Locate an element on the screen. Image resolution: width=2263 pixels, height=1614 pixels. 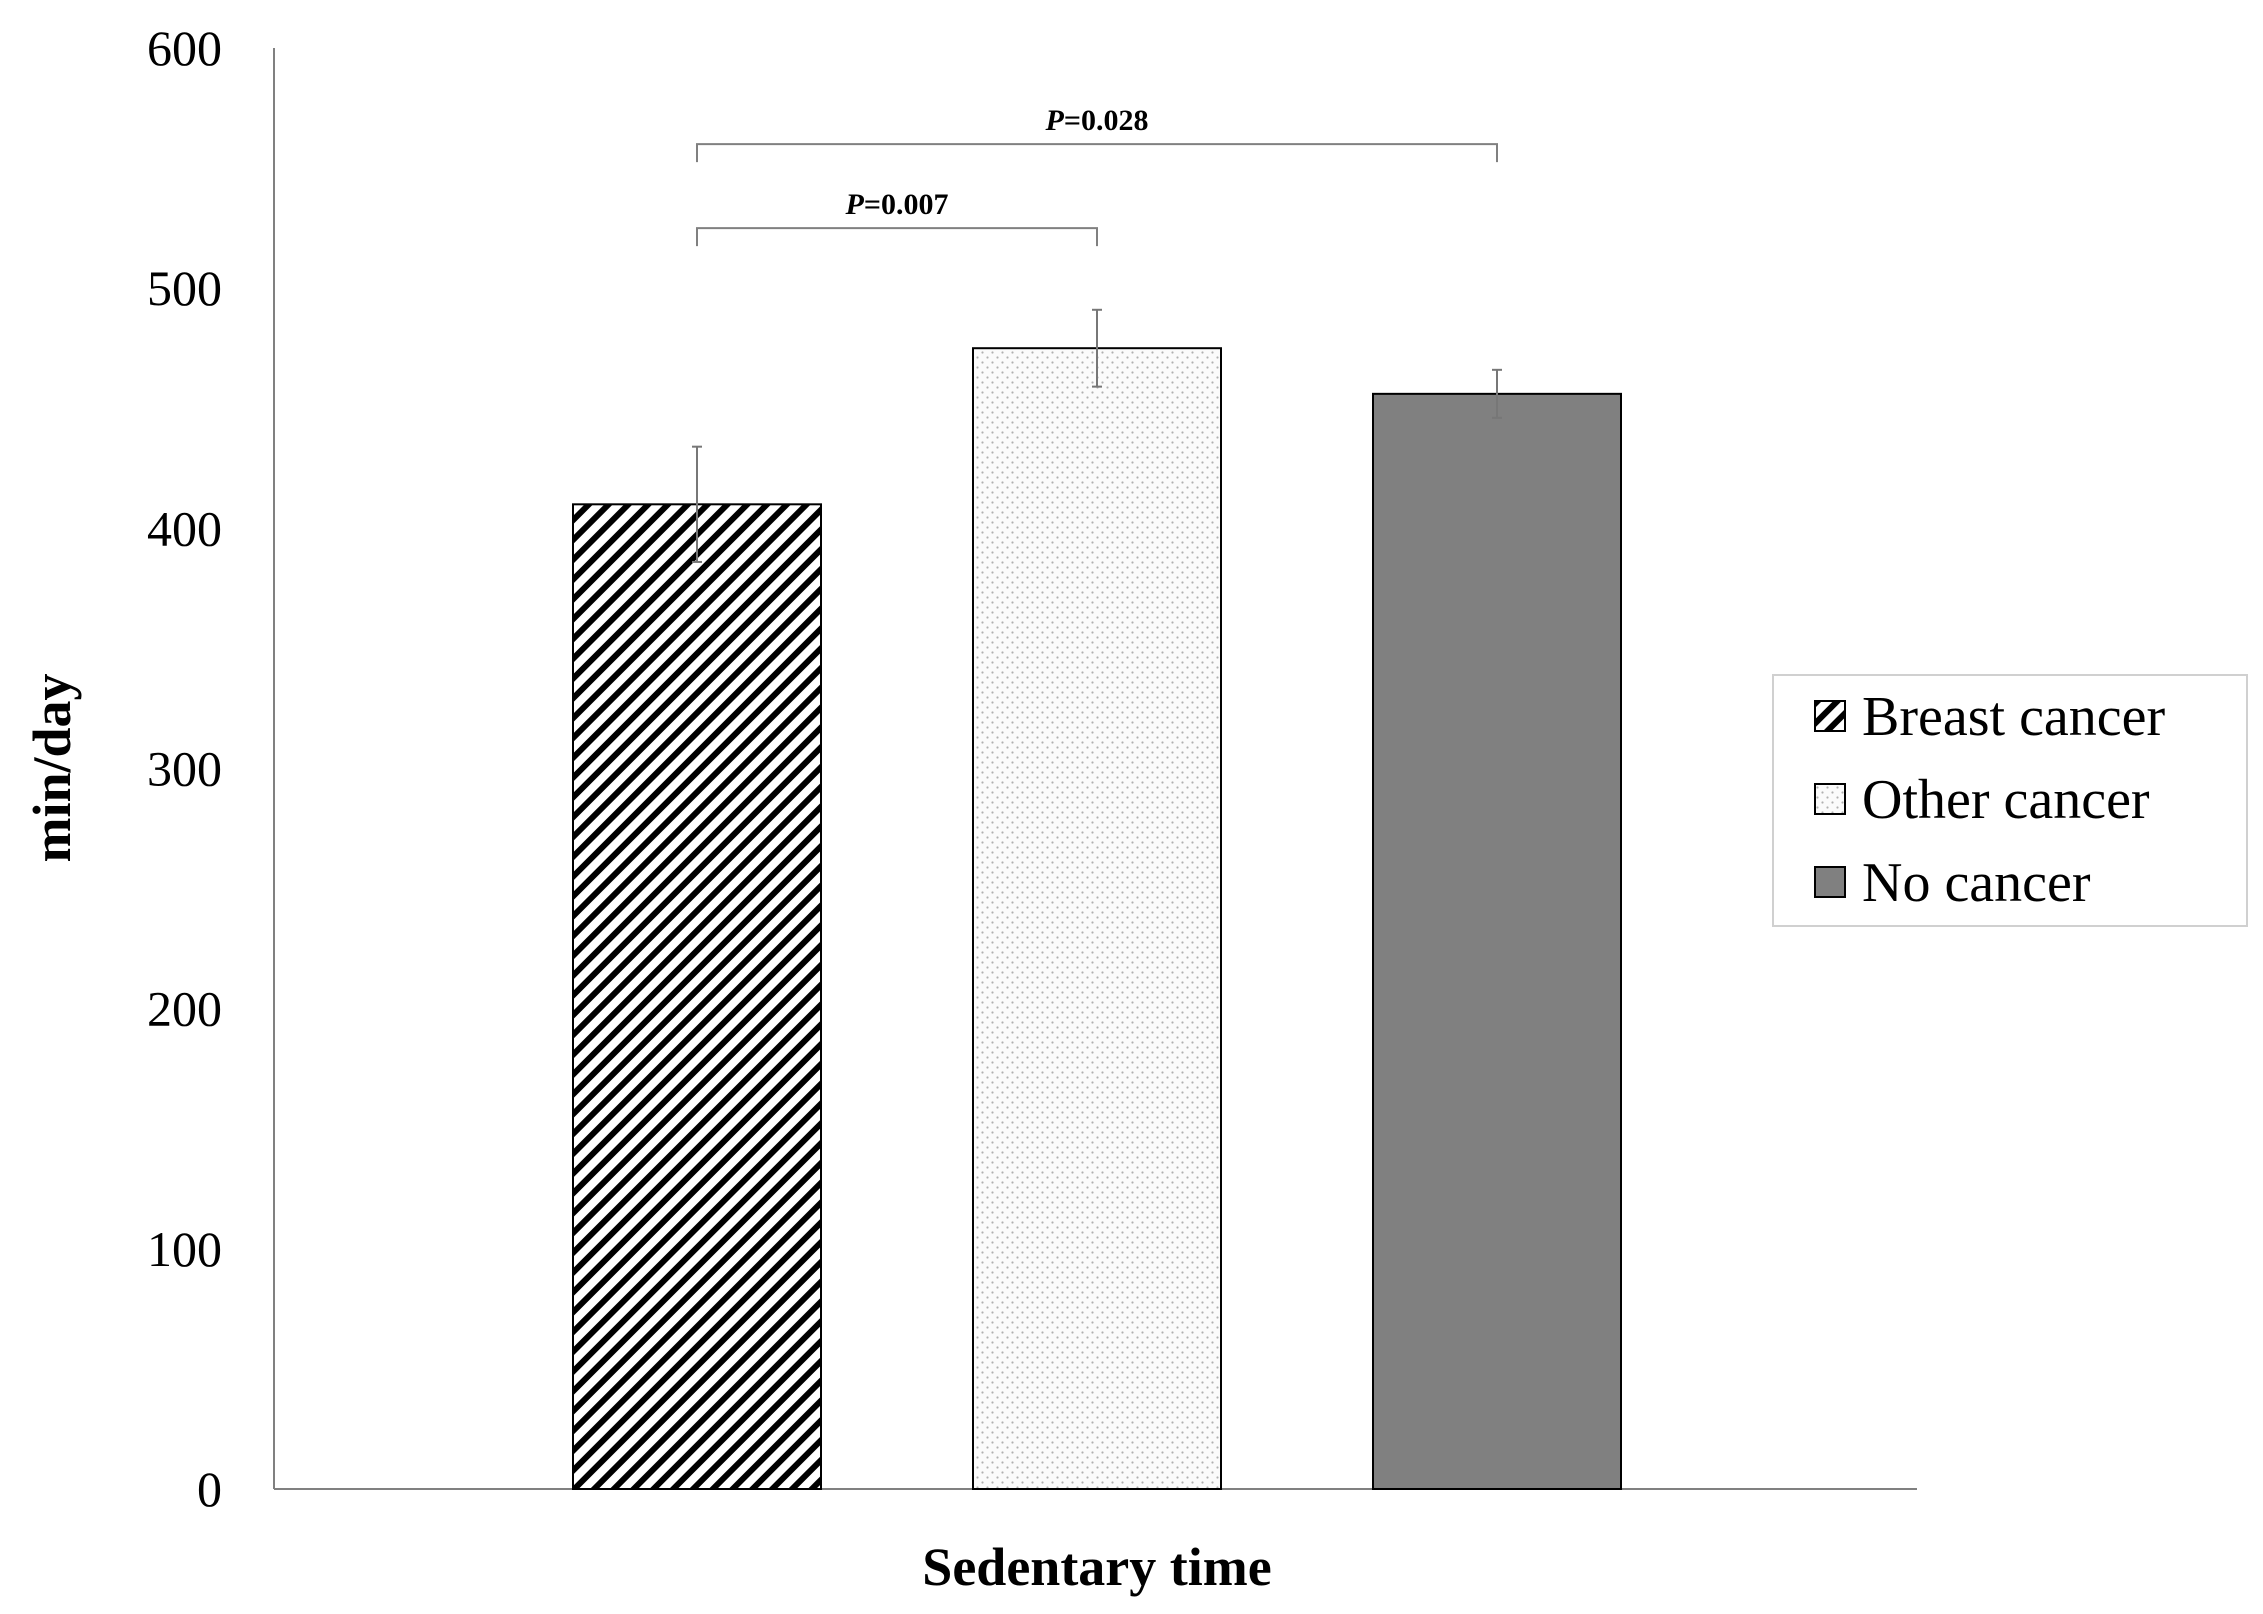
y-tick-label: 300 is located at coordinates (184, 769).